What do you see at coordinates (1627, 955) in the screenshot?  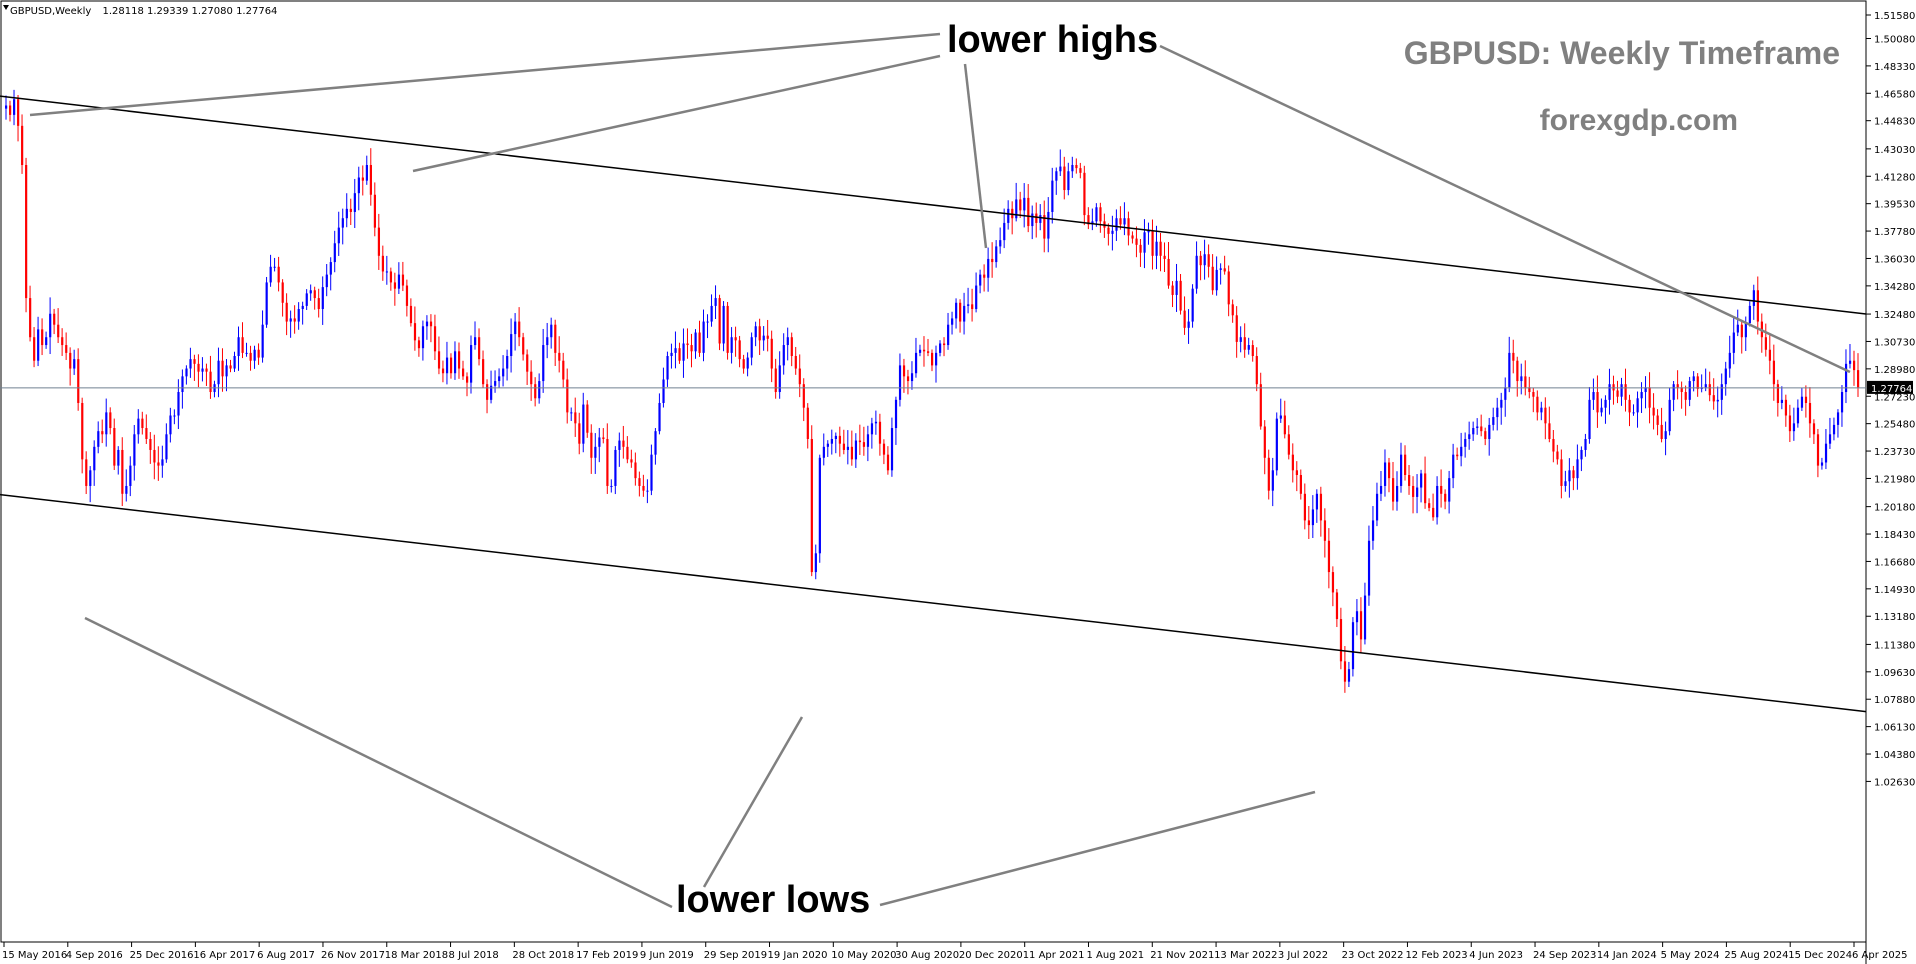 I see `time-tick-label: 14 Jan 2024` at bounding box center [1627, 955].